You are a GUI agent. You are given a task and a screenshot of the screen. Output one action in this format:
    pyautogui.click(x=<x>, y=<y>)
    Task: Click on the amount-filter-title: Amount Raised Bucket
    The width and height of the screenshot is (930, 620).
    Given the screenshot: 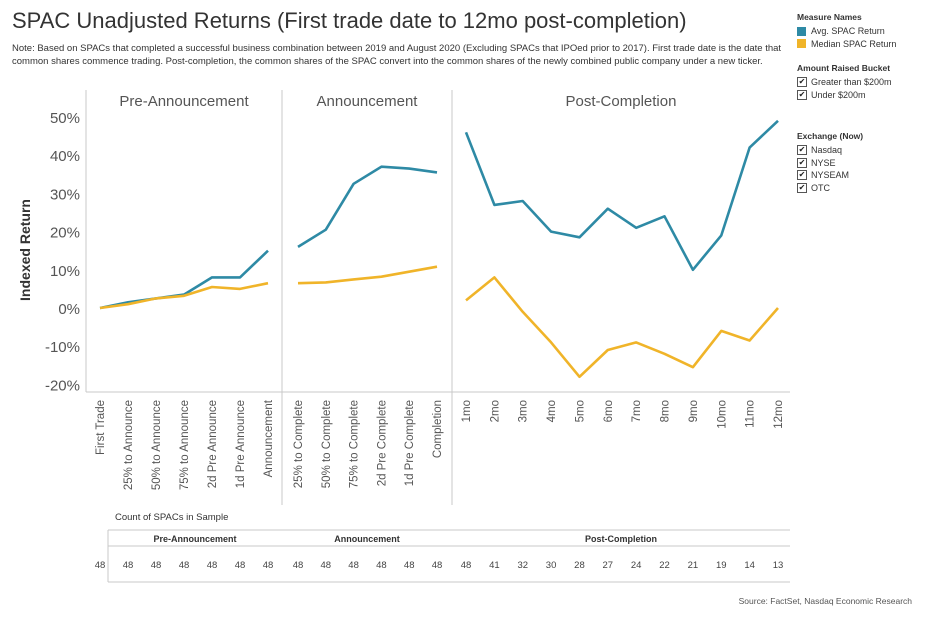 What is the action you would take?
    pyautogui.click(x=844, y=68)
    